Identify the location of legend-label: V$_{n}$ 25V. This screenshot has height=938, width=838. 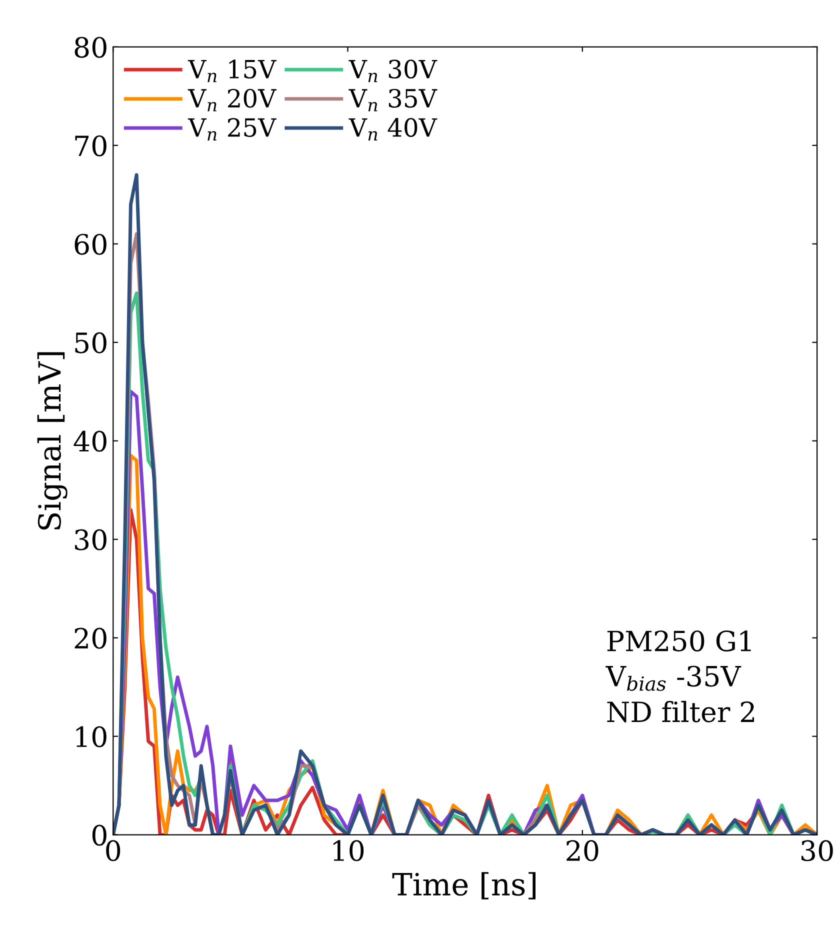
(232, 129).